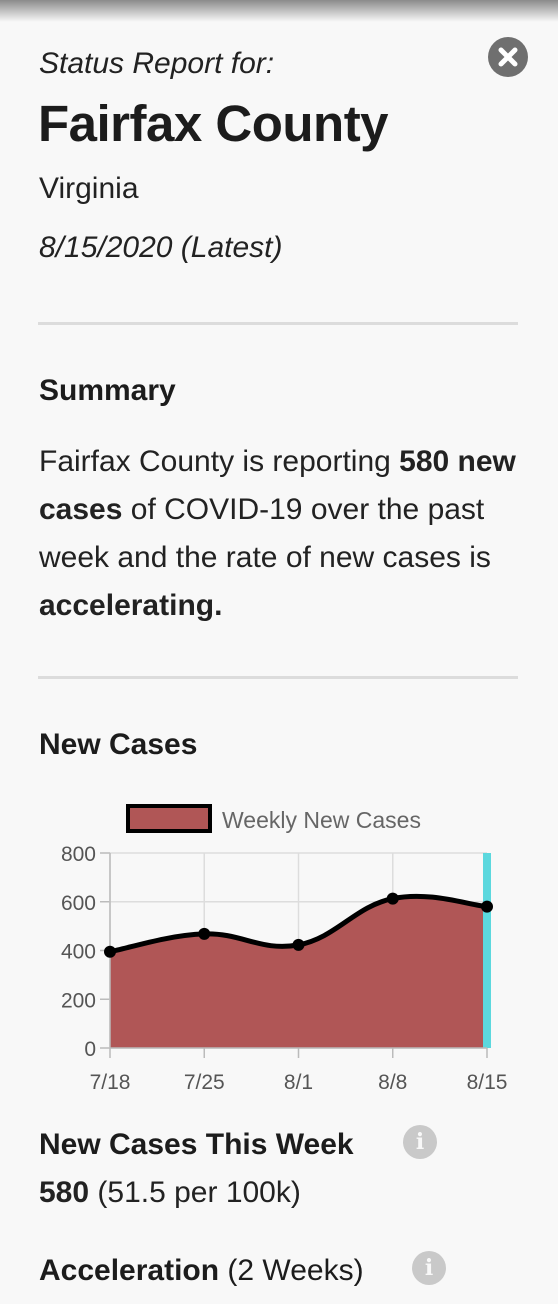  I want to click on summary-bold-rate: accelerating., so click(130, 605).